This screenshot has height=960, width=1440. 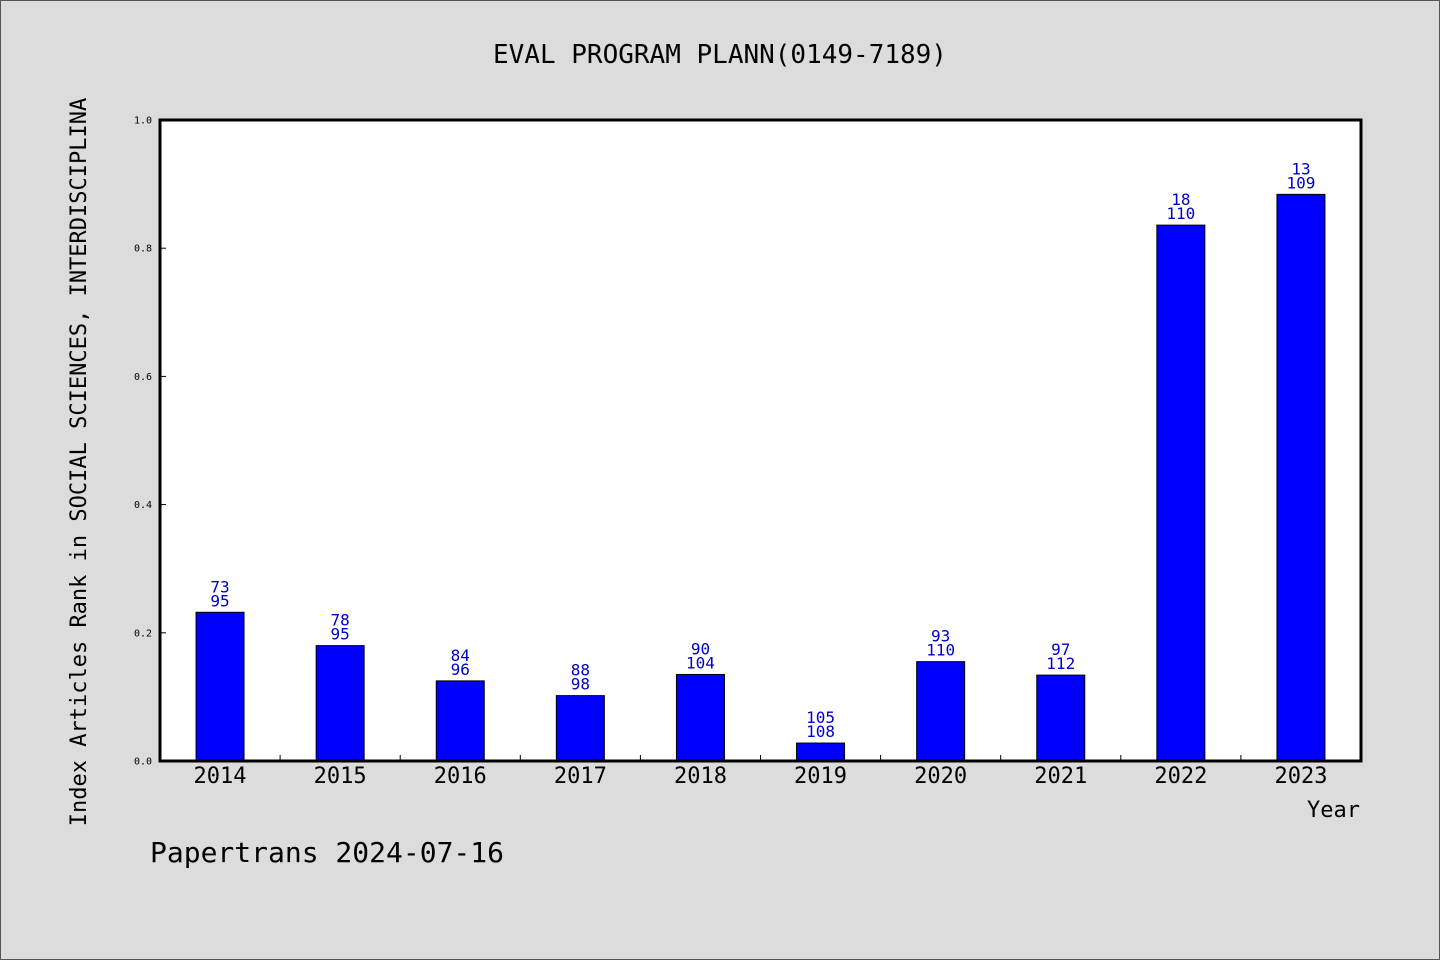 What do you see at coordinates (460, 776) in the screenshot?
I see `x-tick-label: 2016` at bounding box center [460, 776].